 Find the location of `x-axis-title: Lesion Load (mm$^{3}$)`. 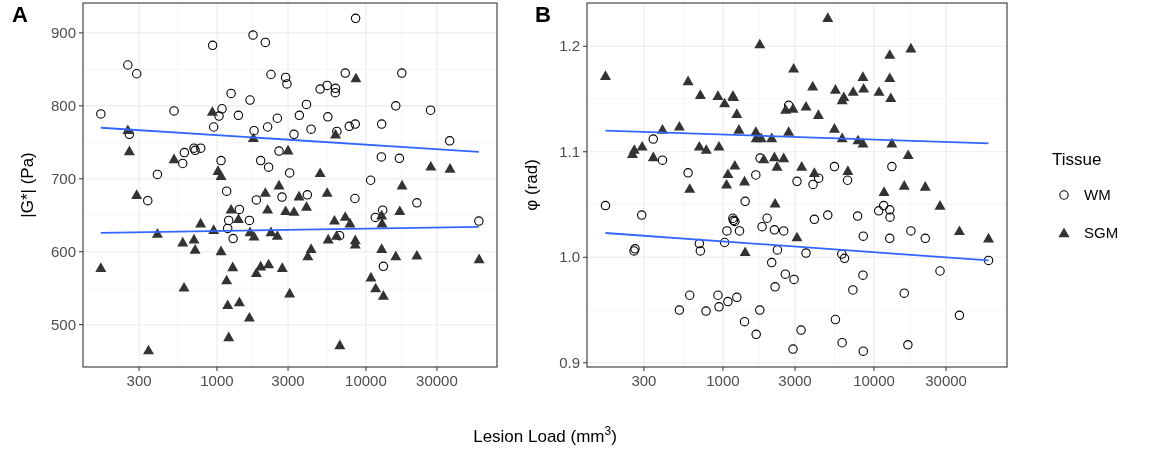

x-axis-title: Lesion Load (mm$^{3}$) is located at coordinates (545, 435).